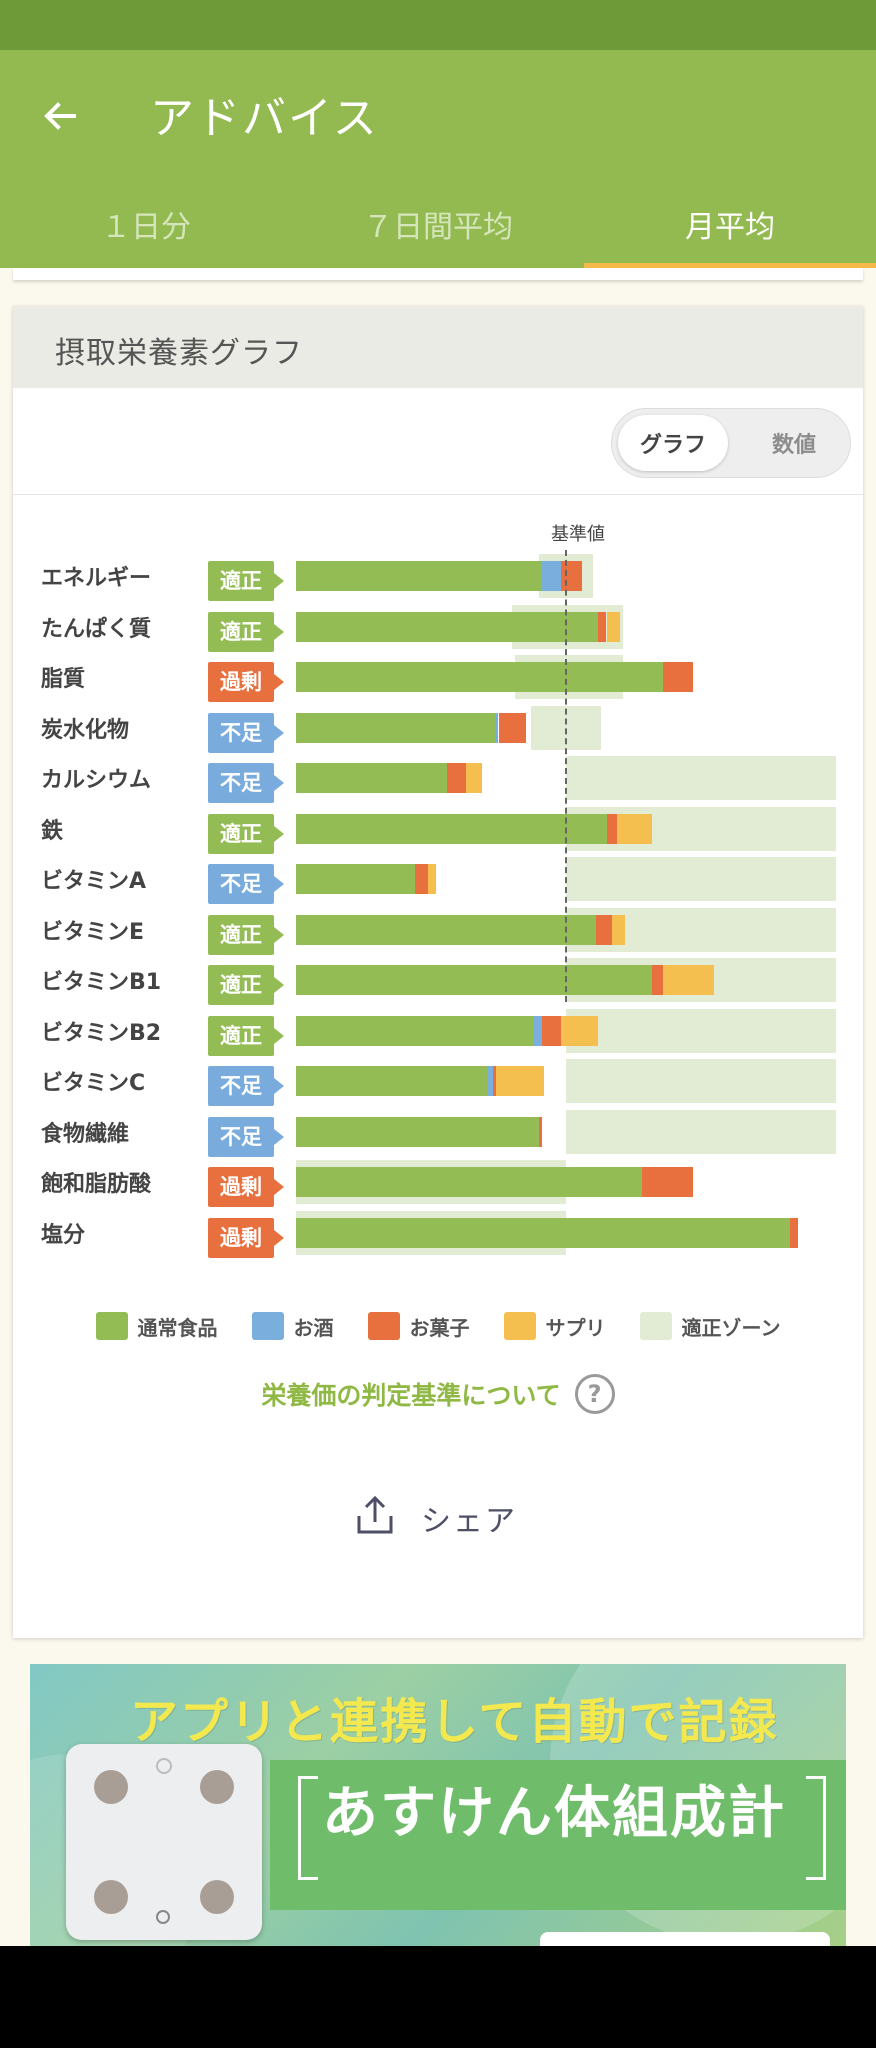 The image size is (876, 2048). What do you see at coordinates (578, 534) in the screenshot?
I see `reference-label: 基準値` at bounding box center [578, 534].